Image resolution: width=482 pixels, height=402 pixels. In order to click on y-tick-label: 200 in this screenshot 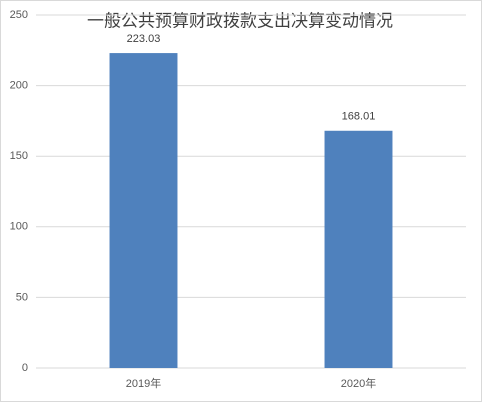, I will do `click(19, 86)`.